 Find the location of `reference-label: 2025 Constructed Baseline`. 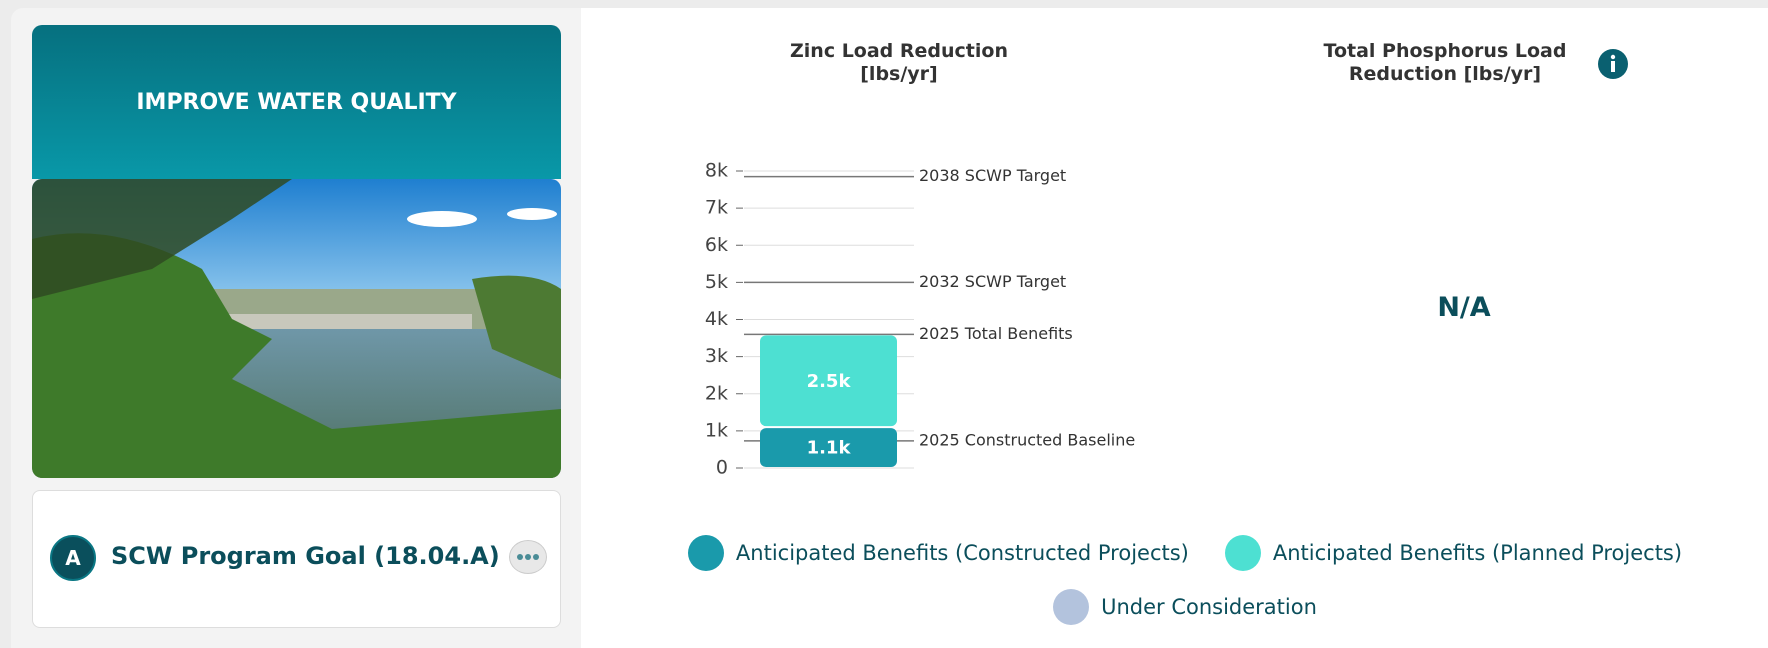

reference-label: 2025 Constructed Baseline is located at coordinates (1027, 439).